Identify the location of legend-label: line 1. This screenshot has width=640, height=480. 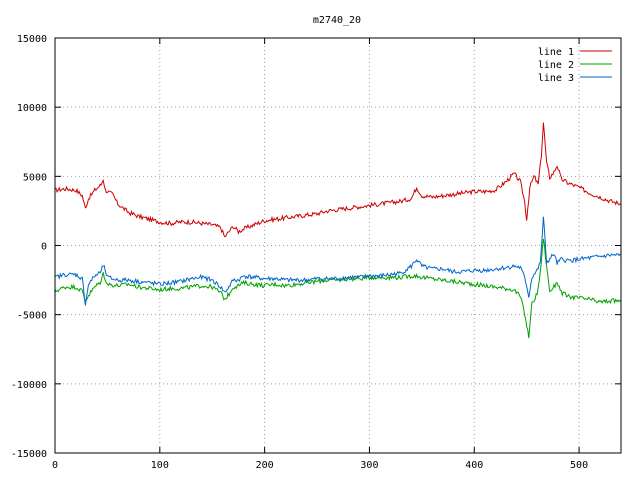
(556, 52).